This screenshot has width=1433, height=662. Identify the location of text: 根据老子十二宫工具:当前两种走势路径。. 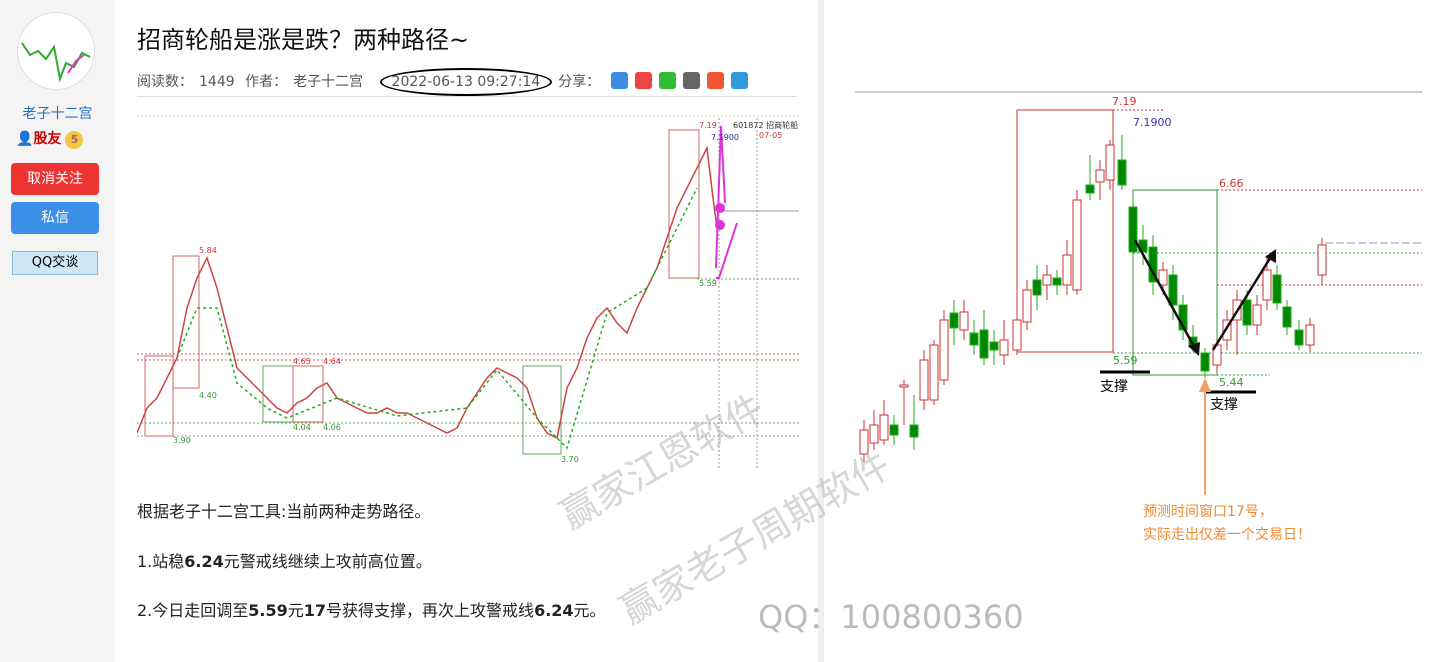
(284, 511).